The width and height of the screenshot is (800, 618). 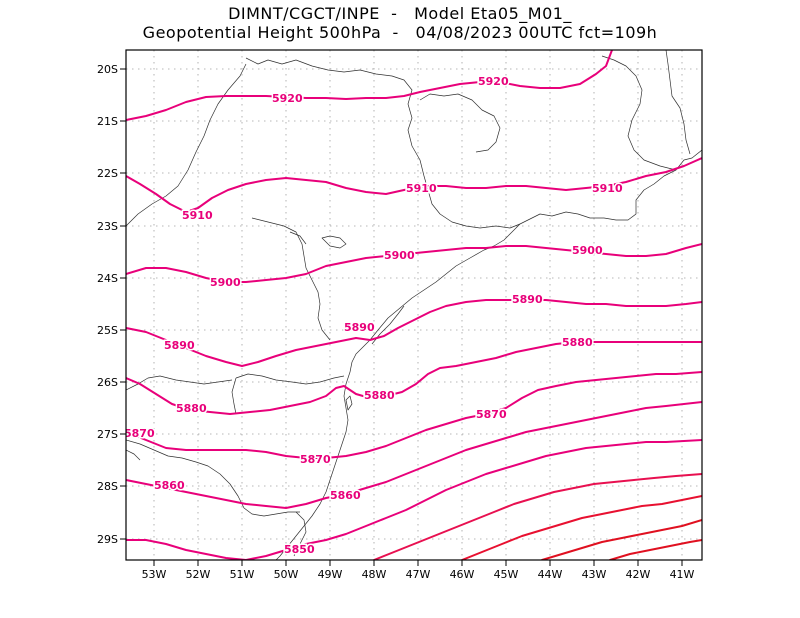 What do you see at coordinates (107, 304) in the screenshot?
I see `latitude-axis: 20S 21S 22S 23S 24S 25S 26S 27S 28S 29S` at bounding box center [107, 304].